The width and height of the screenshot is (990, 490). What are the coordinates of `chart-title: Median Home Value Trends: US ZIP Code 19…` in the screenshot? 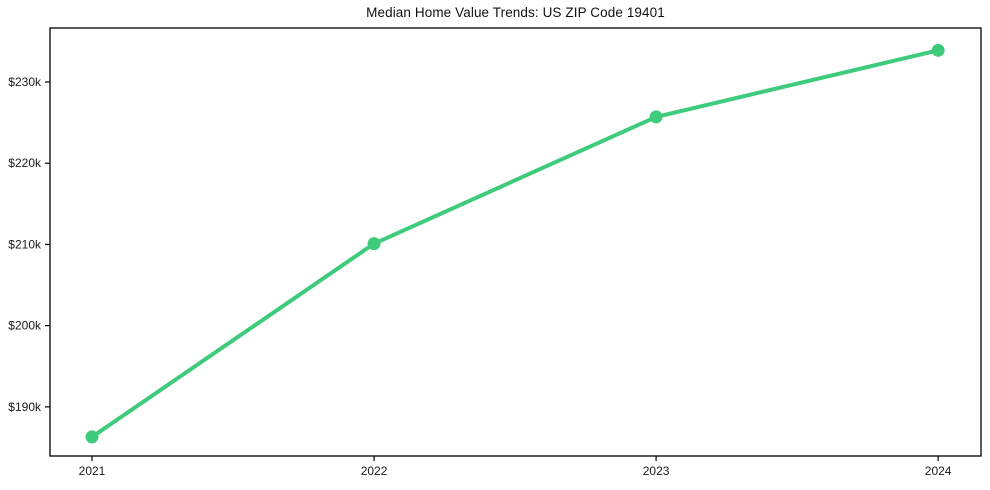 It's located at (515, 12).